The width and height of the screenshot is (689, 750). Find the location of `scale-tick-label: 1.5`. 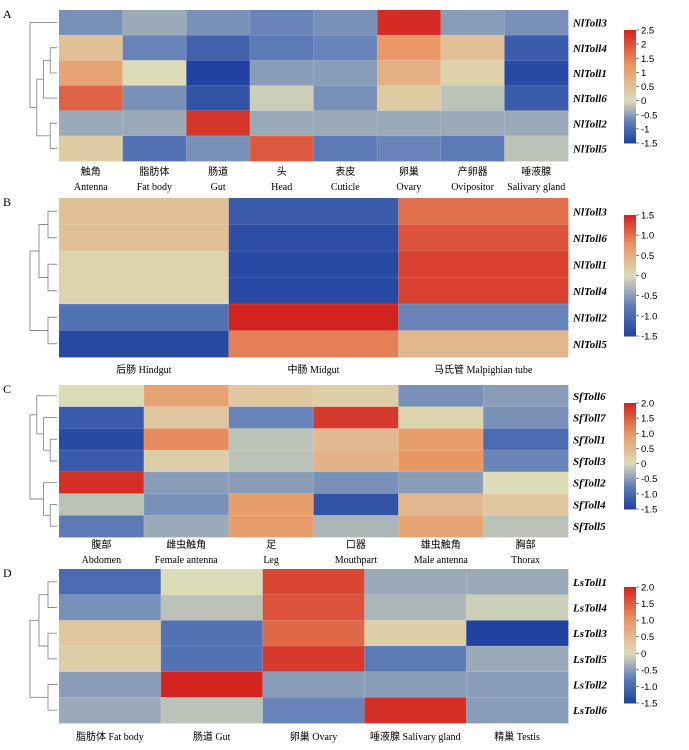

scale-tick-label: 1.5 is located at coordinates (647, 419).